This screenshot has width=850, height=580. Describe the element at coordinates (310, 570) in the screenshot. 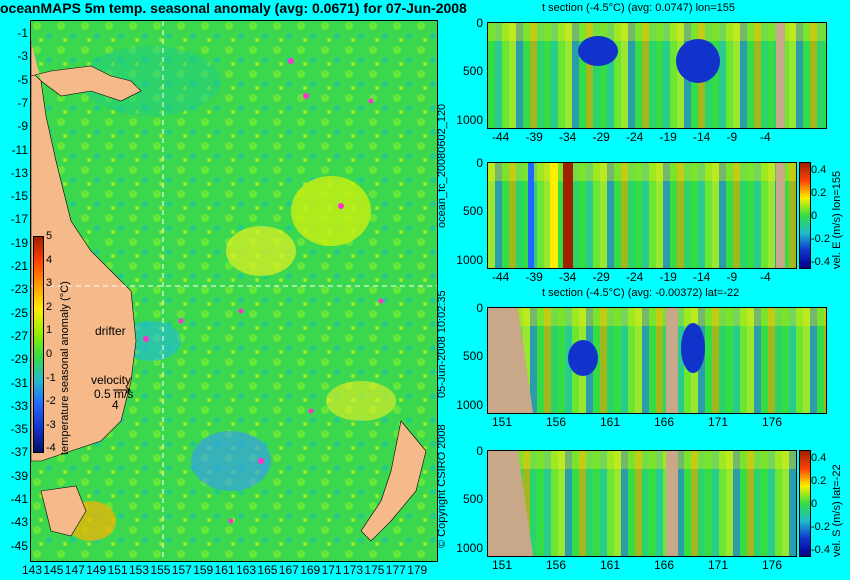

I see `lon-tick-label: 169` at that location.